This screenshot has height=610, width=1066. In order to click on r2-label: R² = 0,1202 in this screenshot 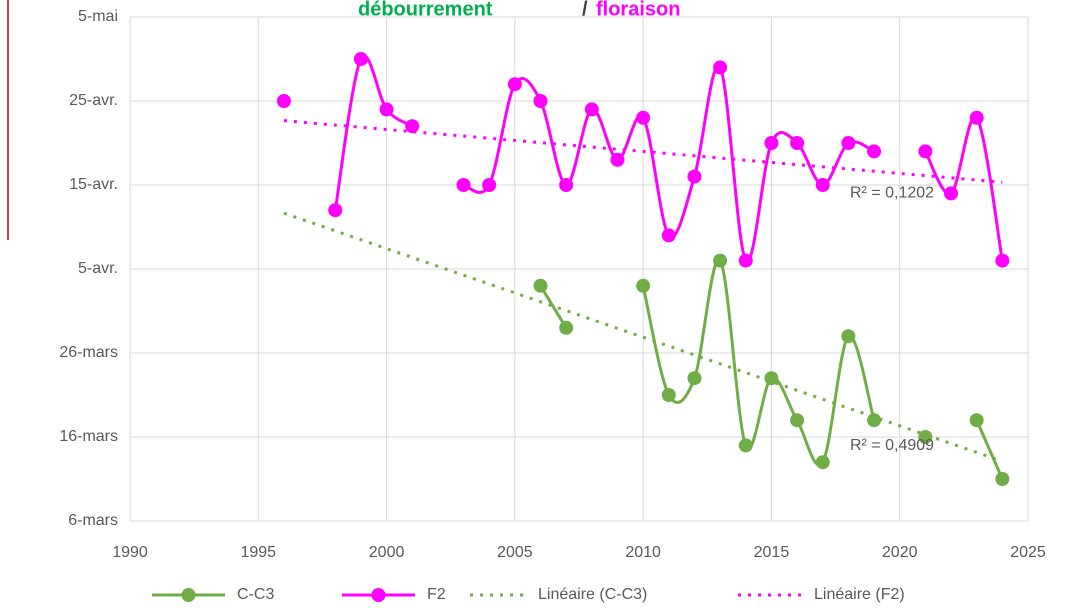, I will do `click(892, 193)`.